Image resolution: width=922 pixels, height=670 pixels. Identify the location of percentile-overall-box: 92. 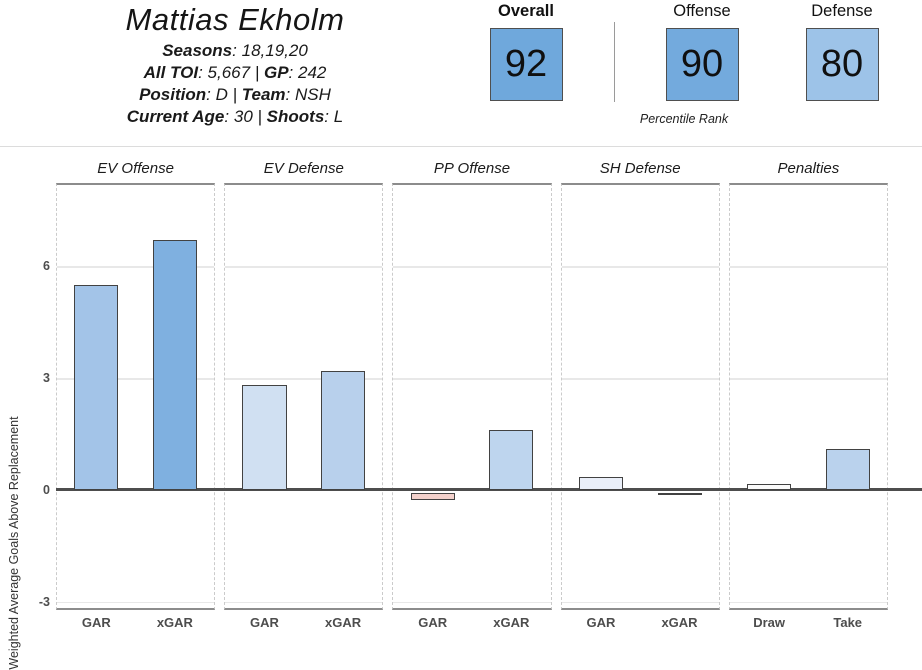
(526, 64).